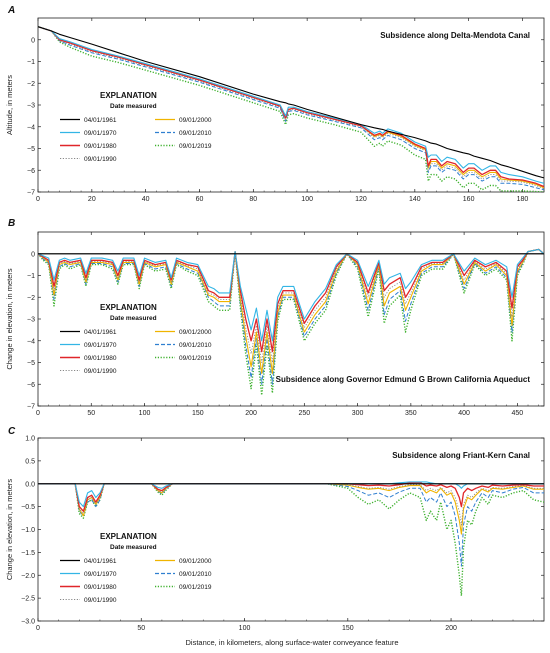 The width and height of the screenshot is (550, 653). I want to click on y-axis-label: Altitude, in meters, so click(9, 105).